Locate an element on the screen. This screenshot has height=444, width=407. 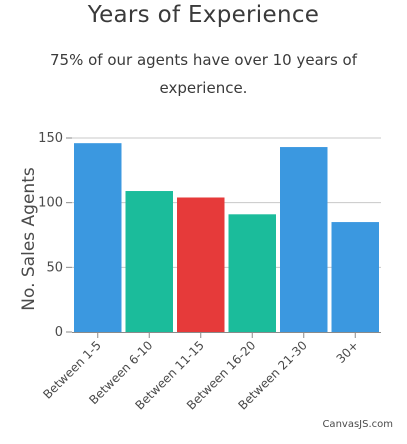
chart-title: Years of Experience is located at coordinates (203, 15).